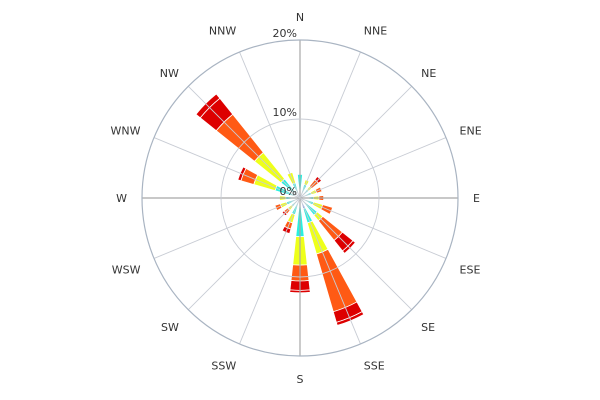 The height and width of the screenshot is (400, 600). I want to click on r-tick-label-20: 20%, so click(285, 33).